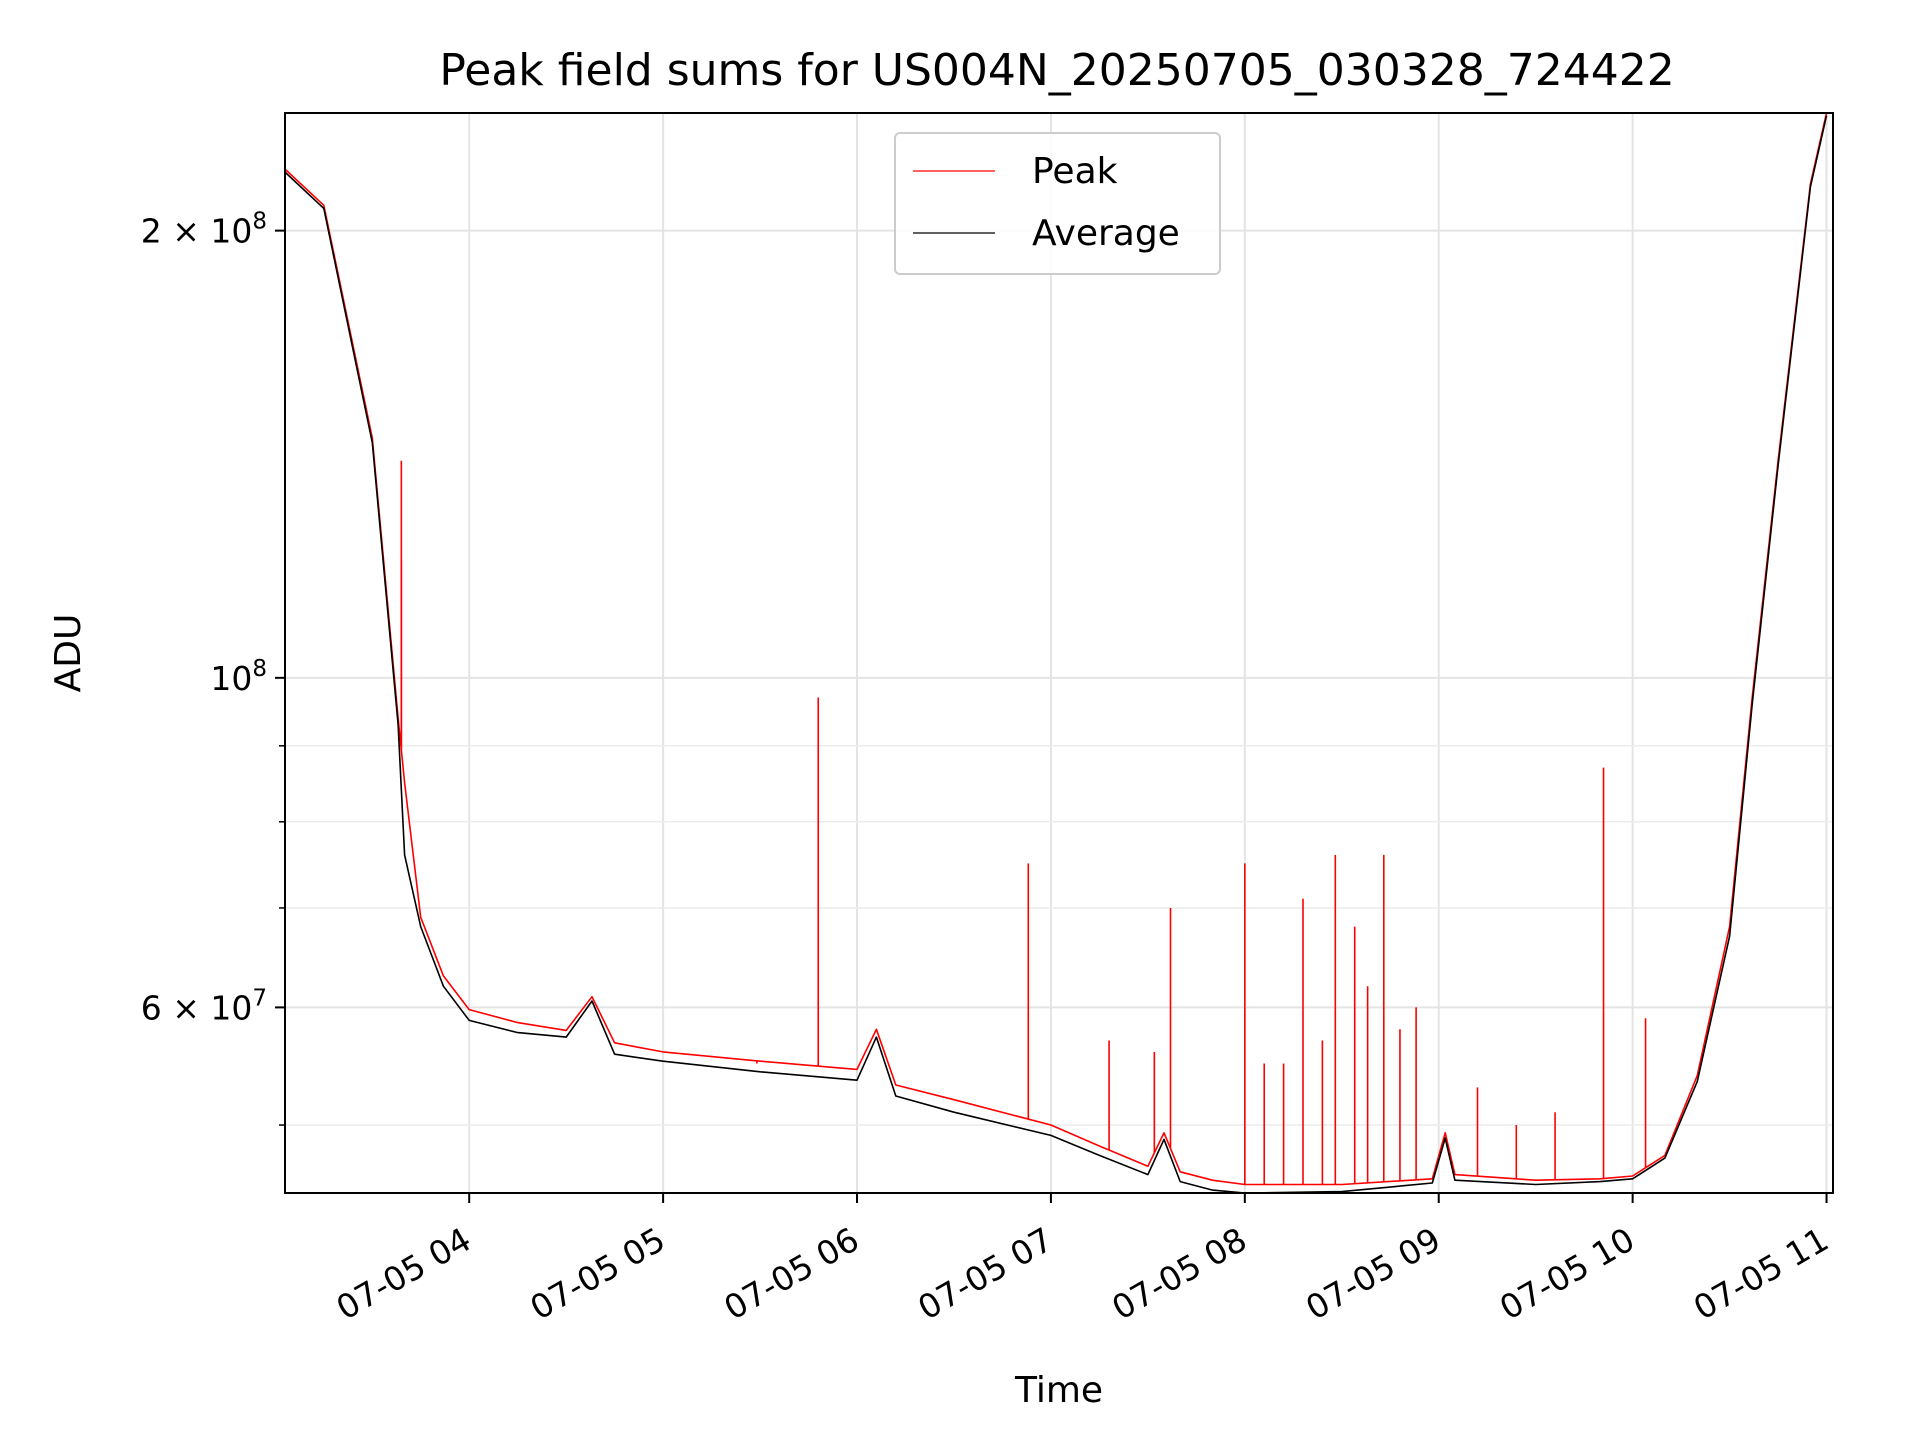 This screenshot has height=1440, width=1920. What do you see at coordinates (1106, 233) in the screenshot?
I see `legend-label-average: Average` at bounding box center [1106, 233].